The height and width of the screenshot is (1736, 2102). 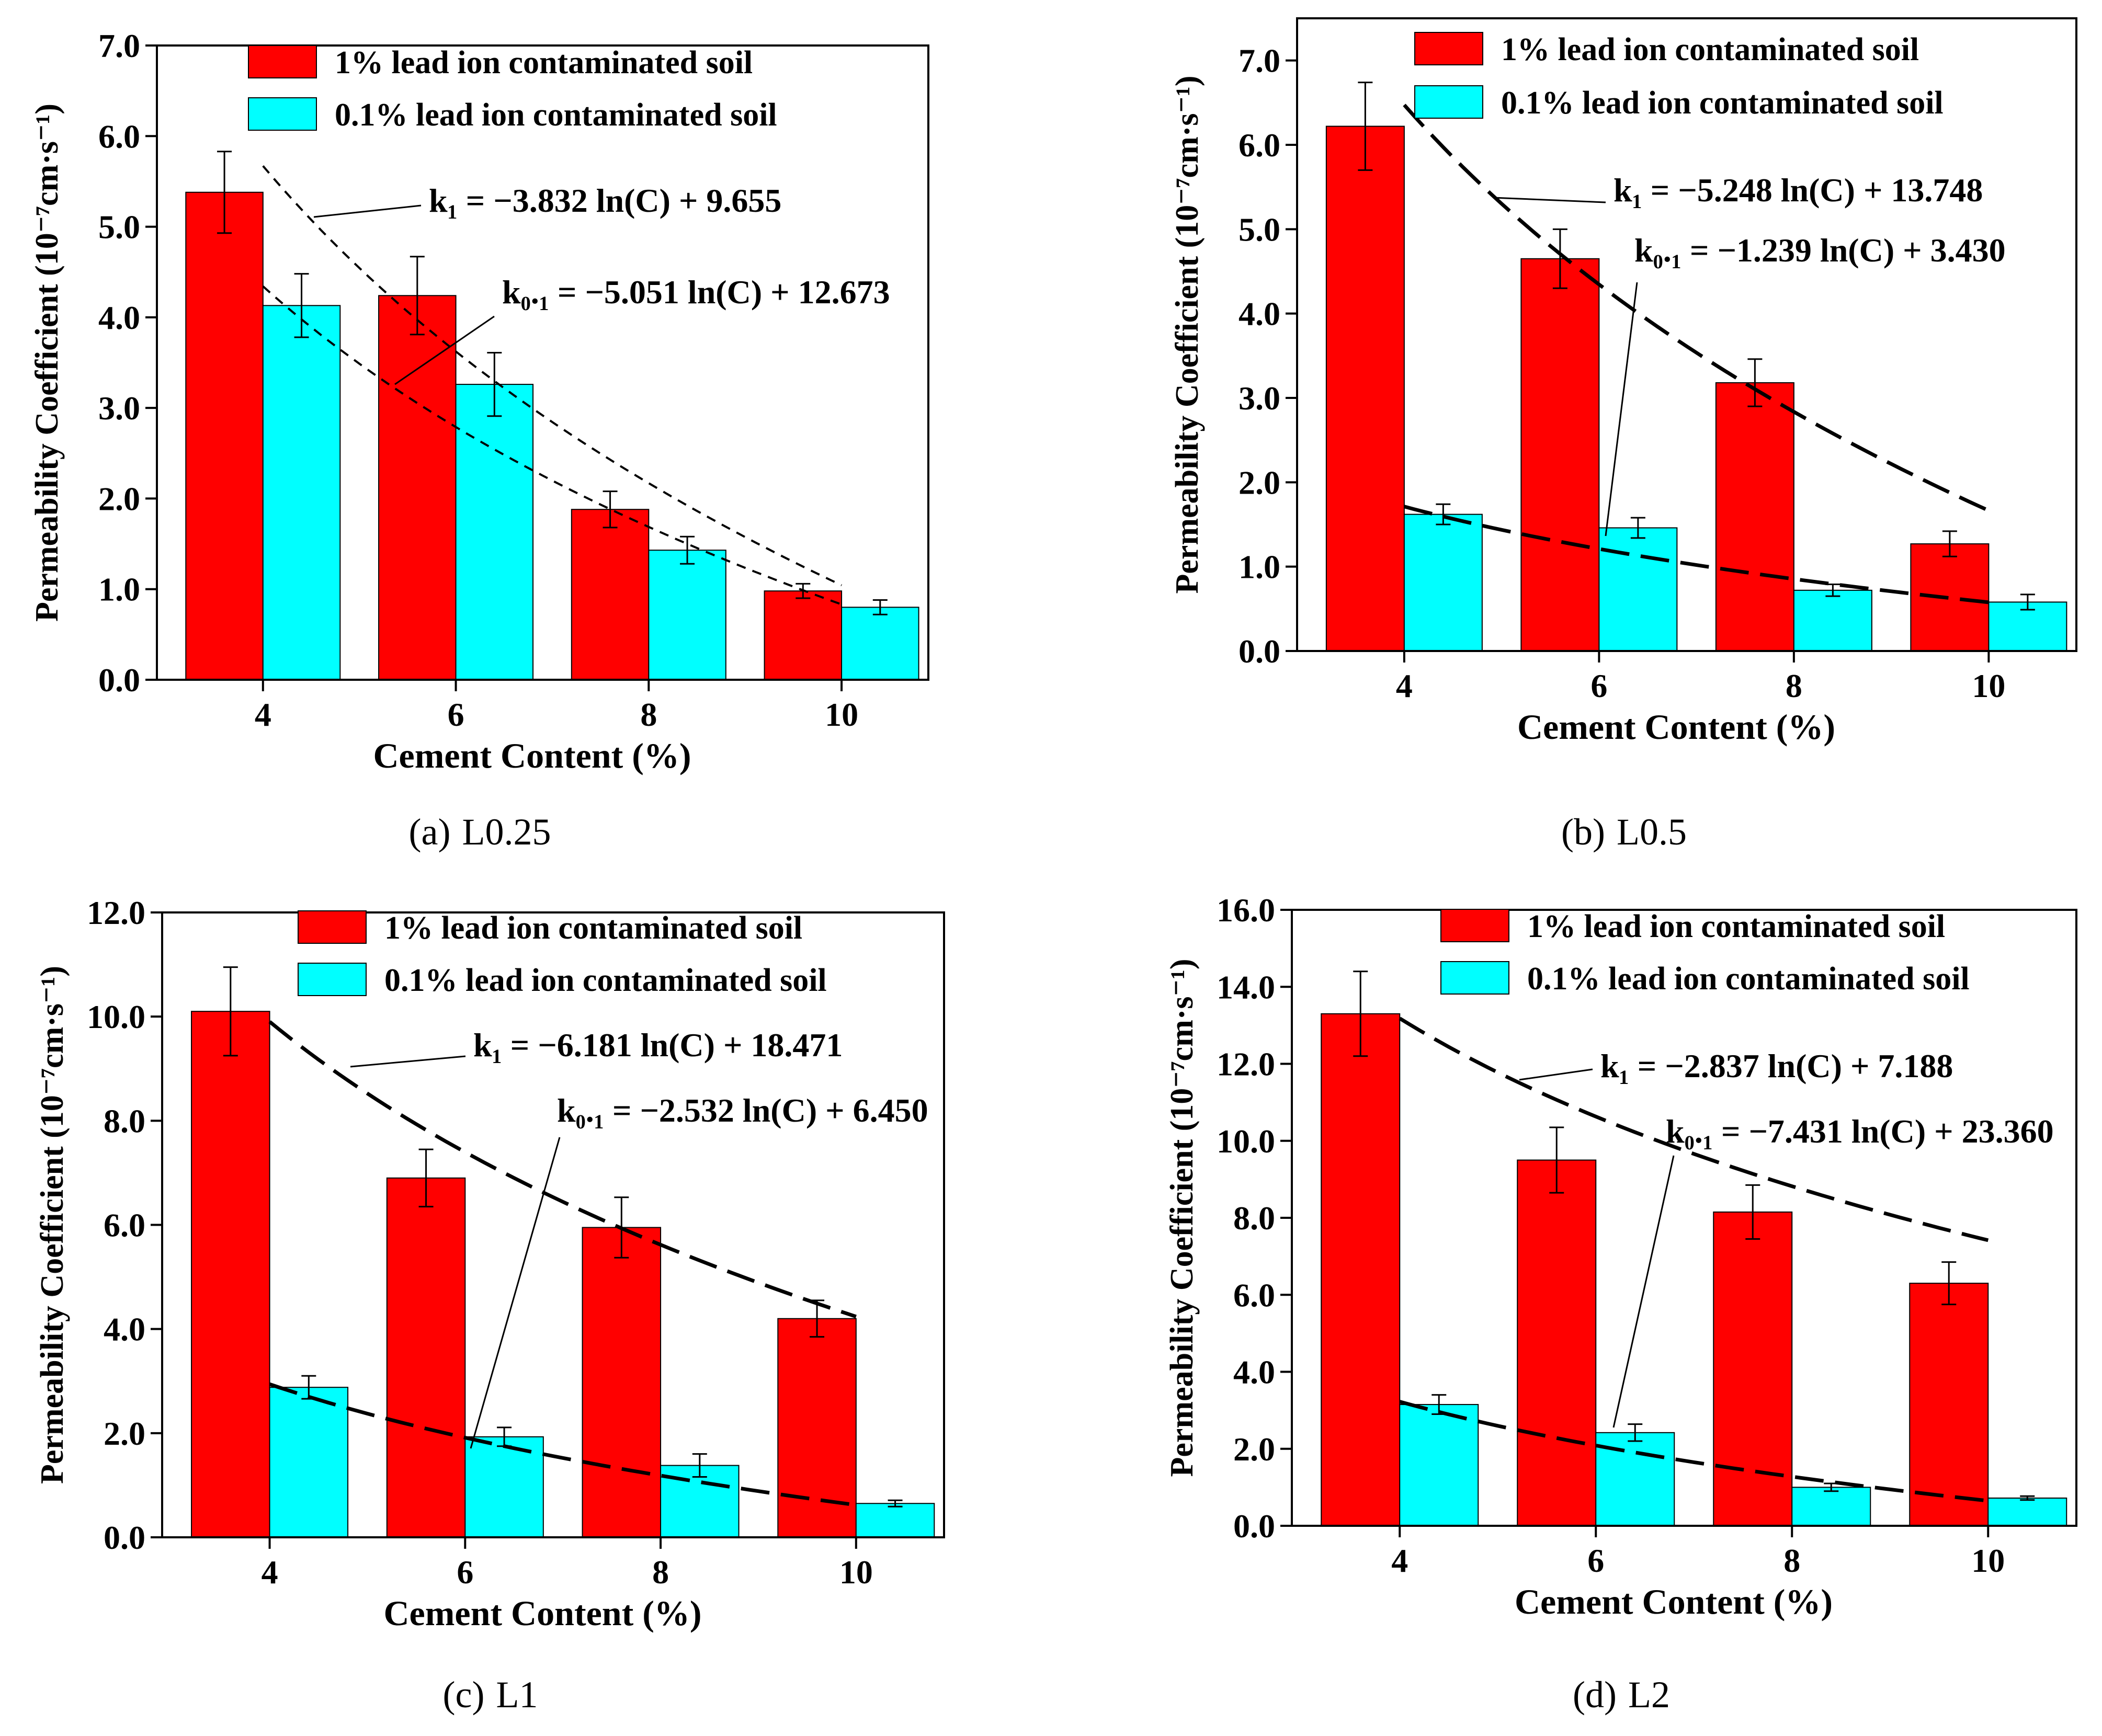 What do you see at coordinates (119, 317) in the screenshot?
I see `y-tick-label: 4.0` at bounding box center [119, 317].